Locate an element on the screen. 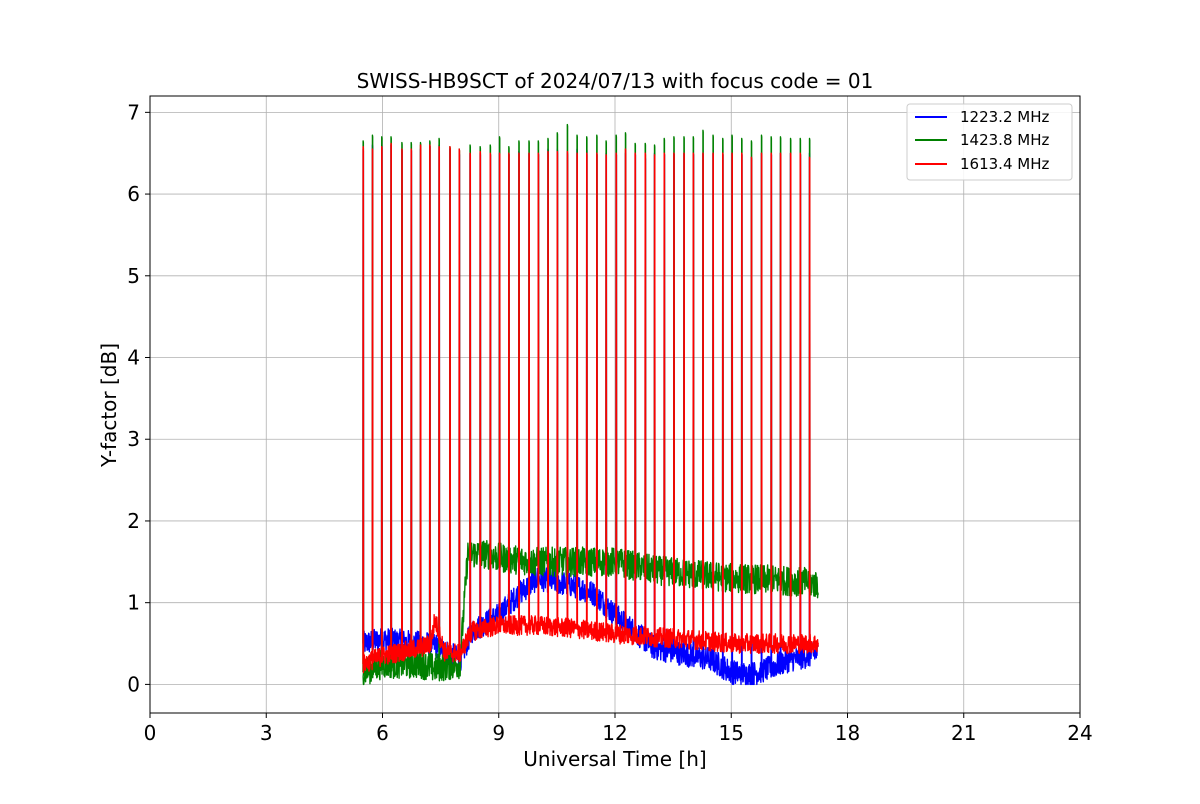  y-tick-label: 7 is located at coordinates (133, 112).